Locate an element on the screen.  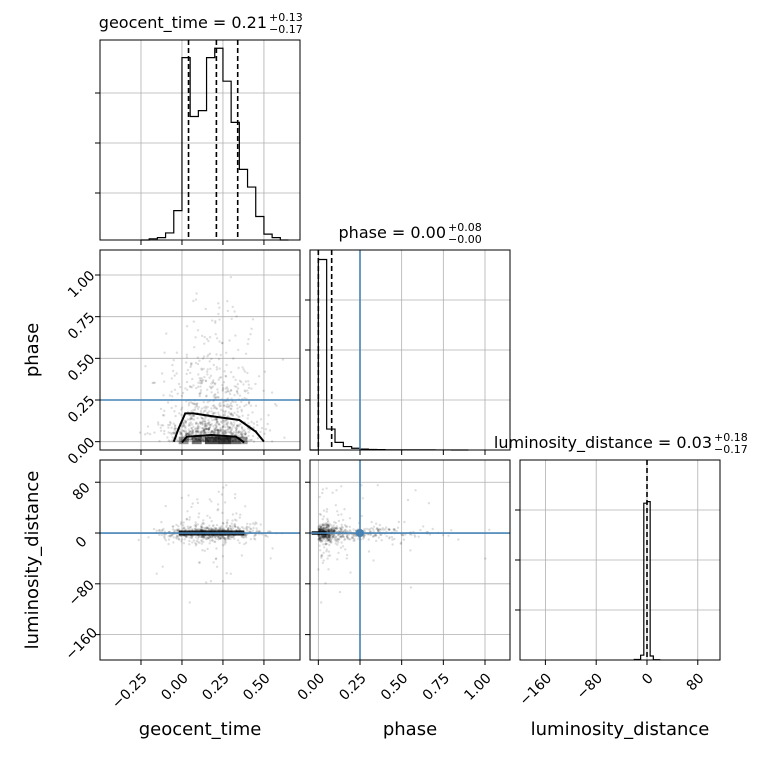
tick-label-x-phase: 0.50 is located at coordinates (394, 686).